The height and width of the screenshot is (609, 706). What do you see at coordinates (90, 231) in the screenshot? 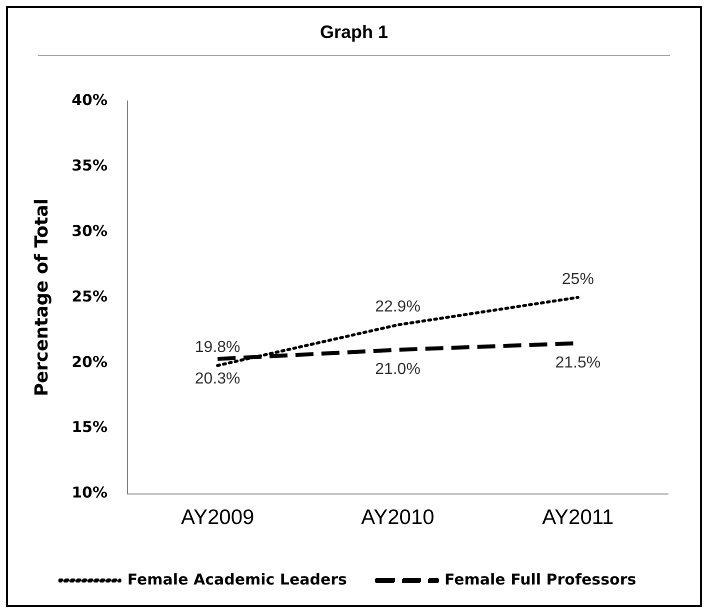
I see `y-tick-label: 30%` at bounding box center [90, 231].